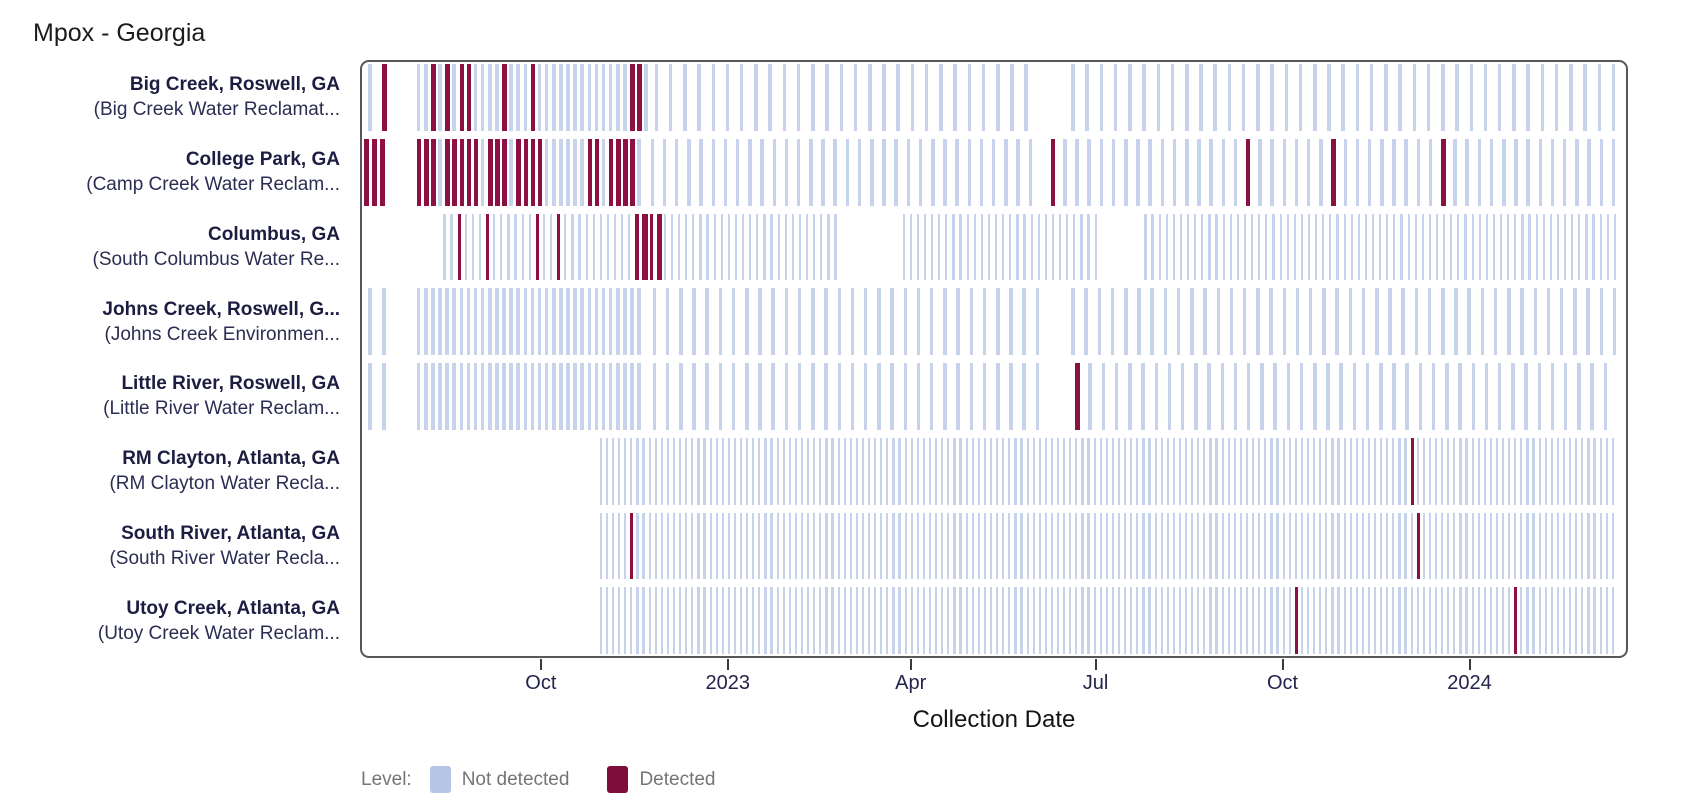 The width and height of the screenshot is (1702, 810). Describe the element at coordinates (119, 33) in the screenshot. I see `chart-title: Mpox - Georgia` at that location.